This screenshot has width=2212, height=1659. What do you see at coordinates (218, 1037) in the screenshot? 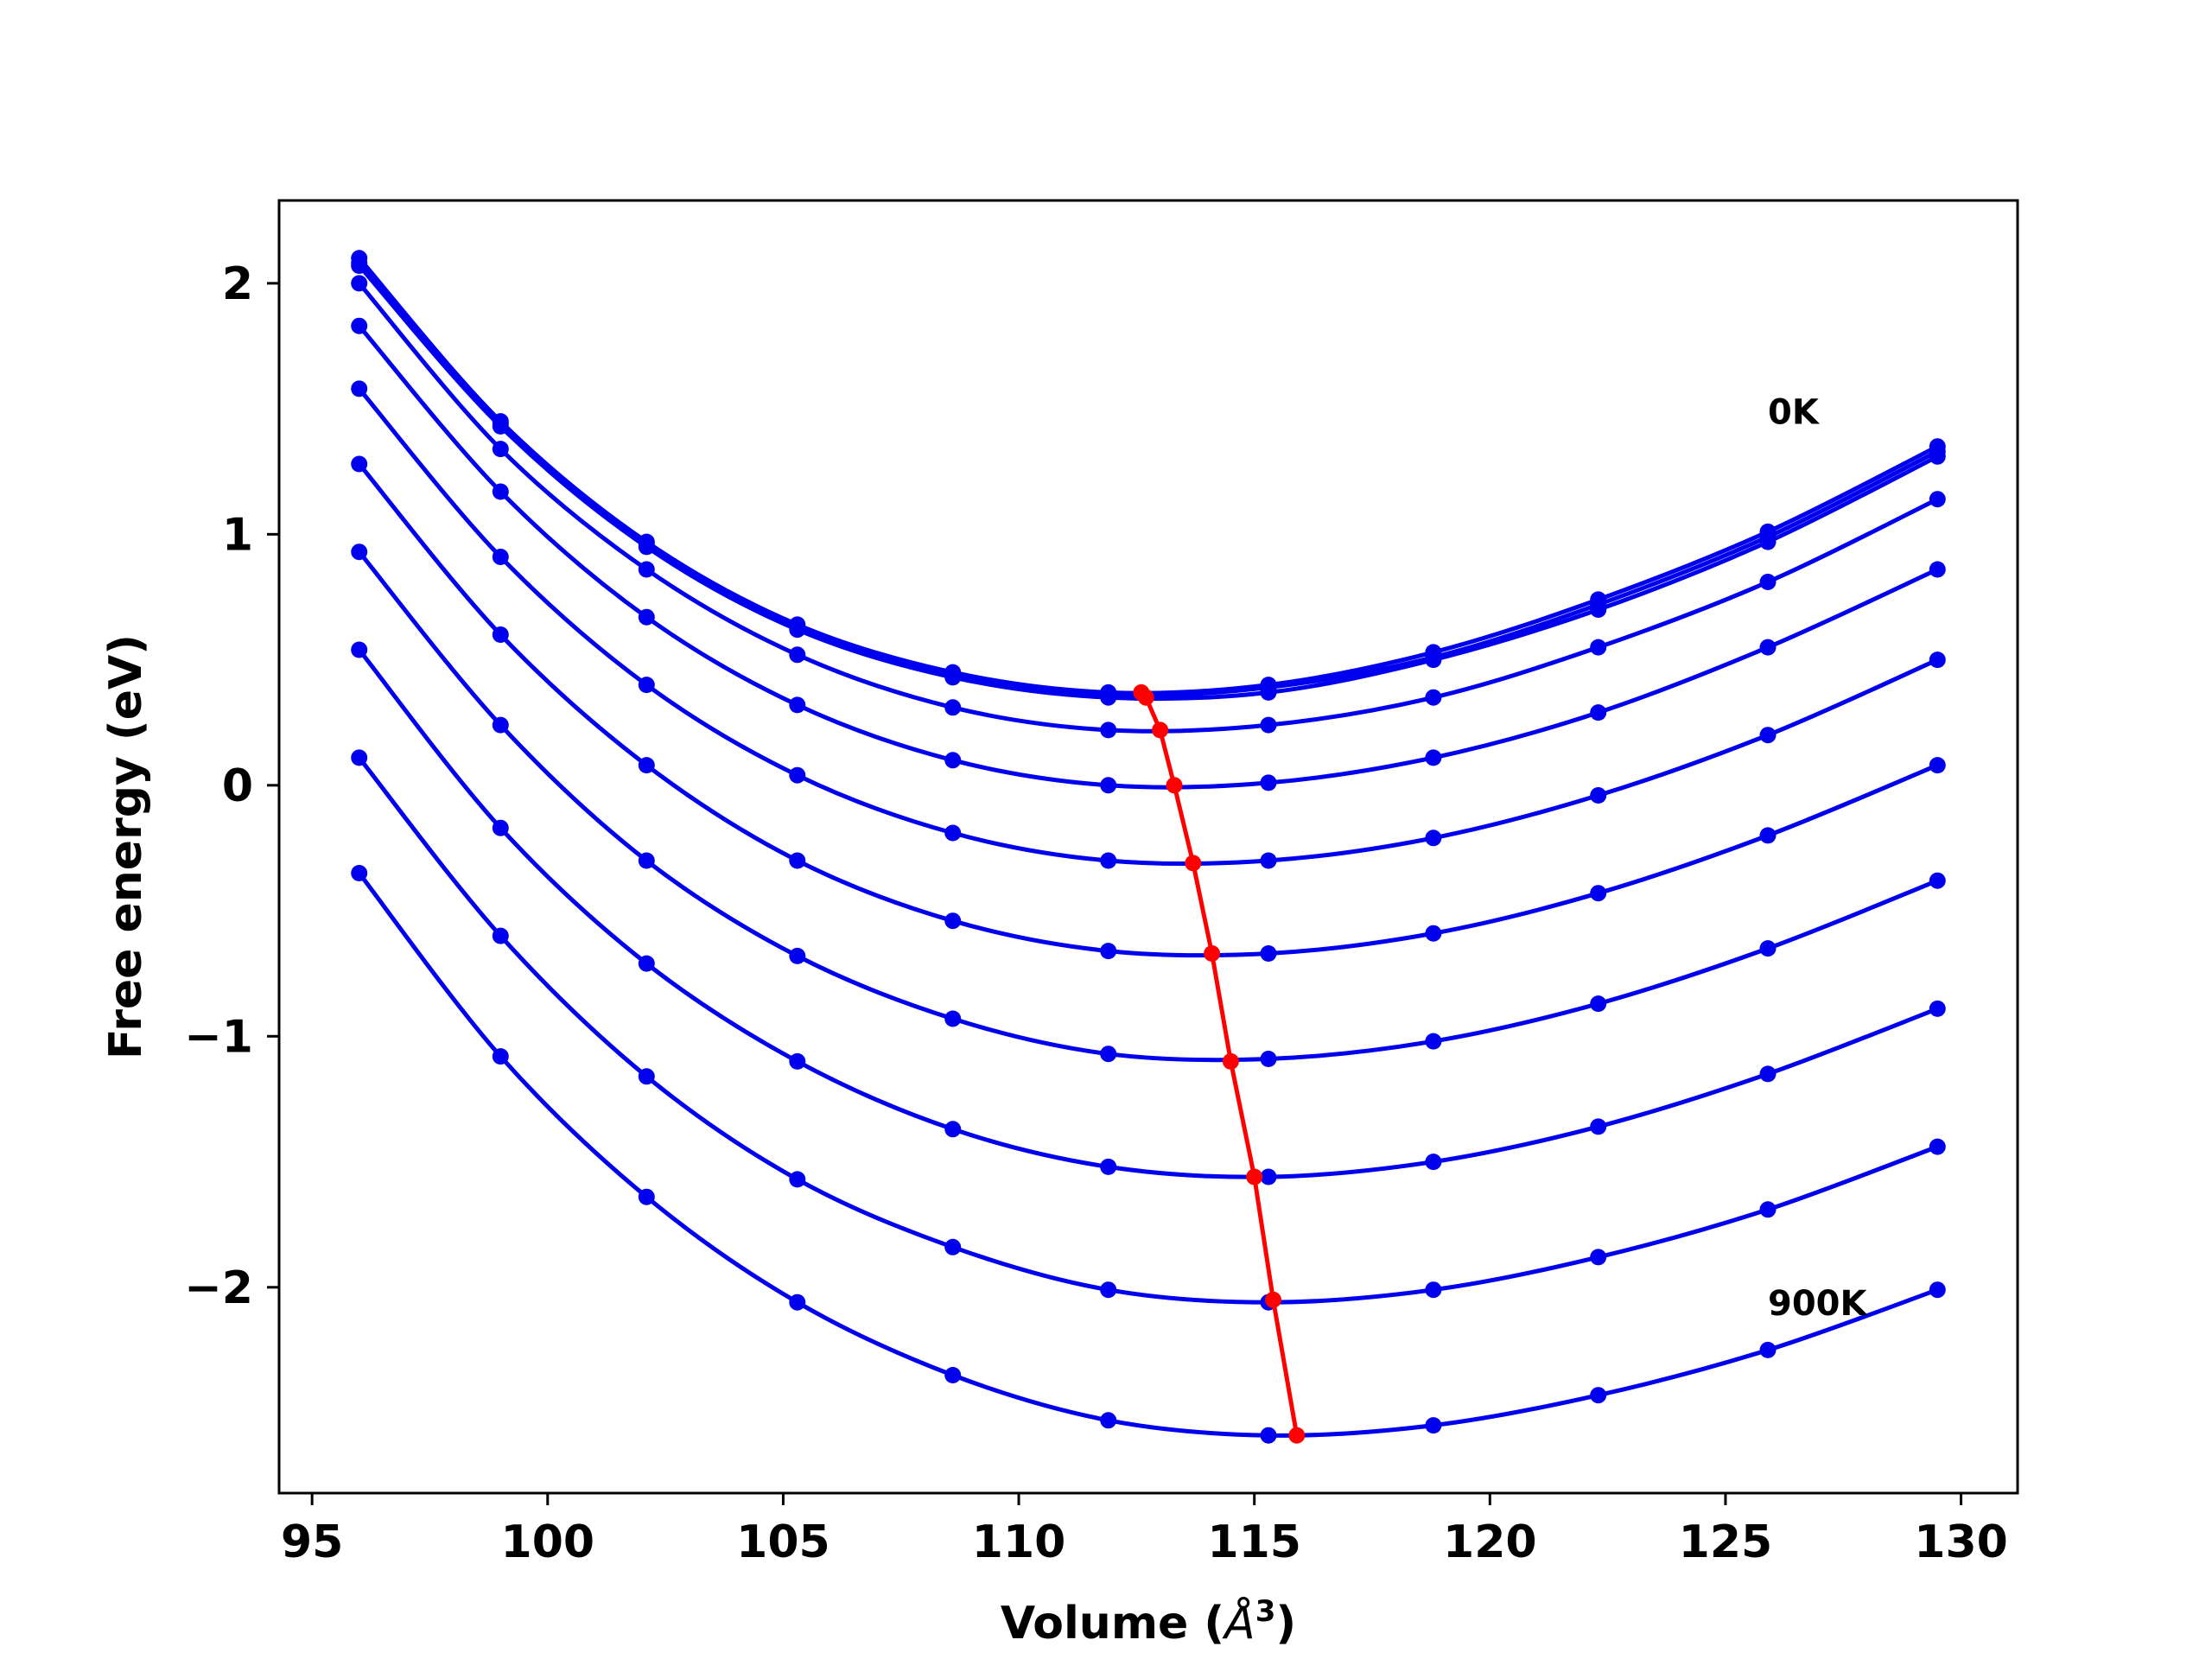
I see `y-tick-label: −1` at bounding box center [218, 1037].